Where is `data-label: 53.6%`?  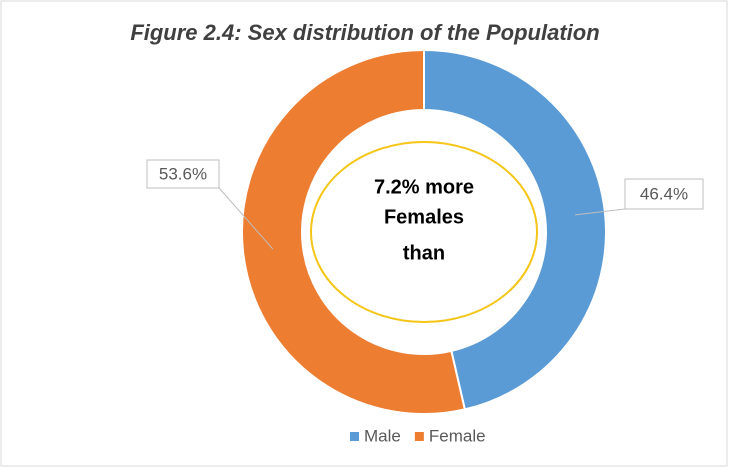 data-label: 53.6% is located at coordinates (183, 173).